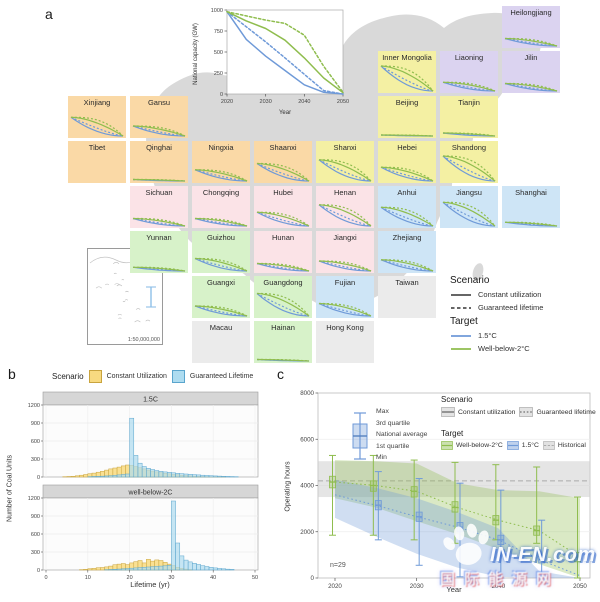 The image size is (600, 602). I want to click on province-tile-anhui: Anhui, so click(407, 207).